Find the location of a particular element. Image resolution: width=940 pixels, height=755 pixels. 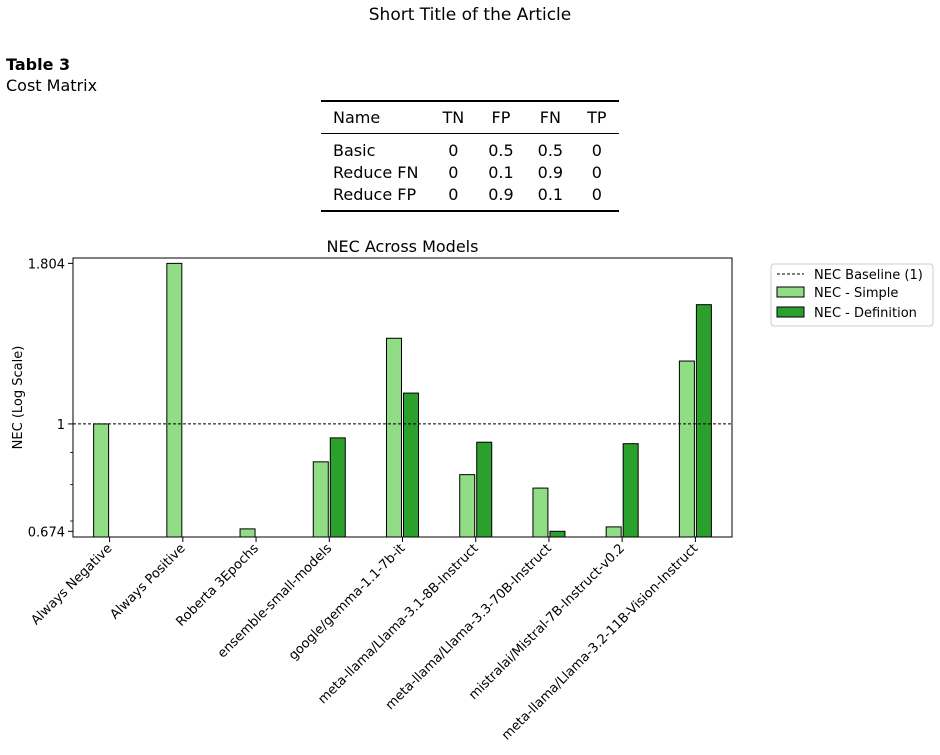

column-header: TN is located at coordinates (453, 117).